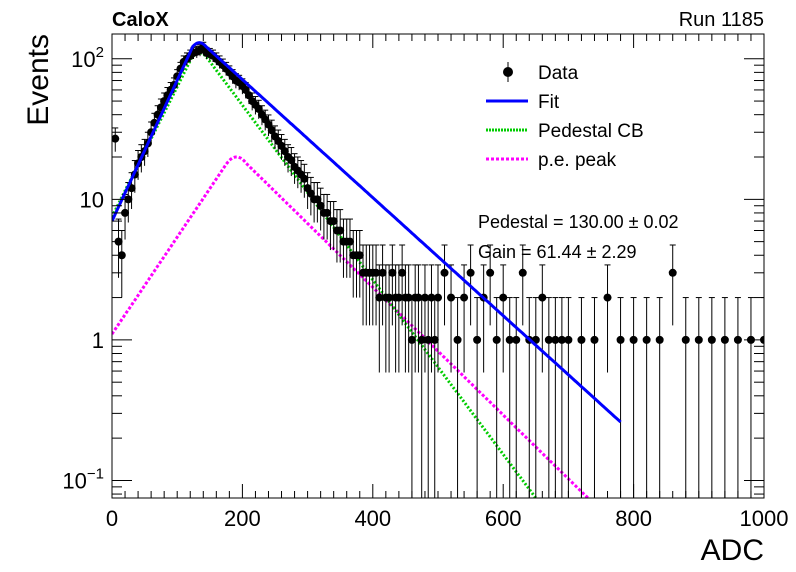 Image resolution: width=796 pixels, height=572 pixels. Describe the element at coordinates (565, 116) in the screenshot. I see `legend: Data Fit Pedestal CB p.e. peak` at that location.